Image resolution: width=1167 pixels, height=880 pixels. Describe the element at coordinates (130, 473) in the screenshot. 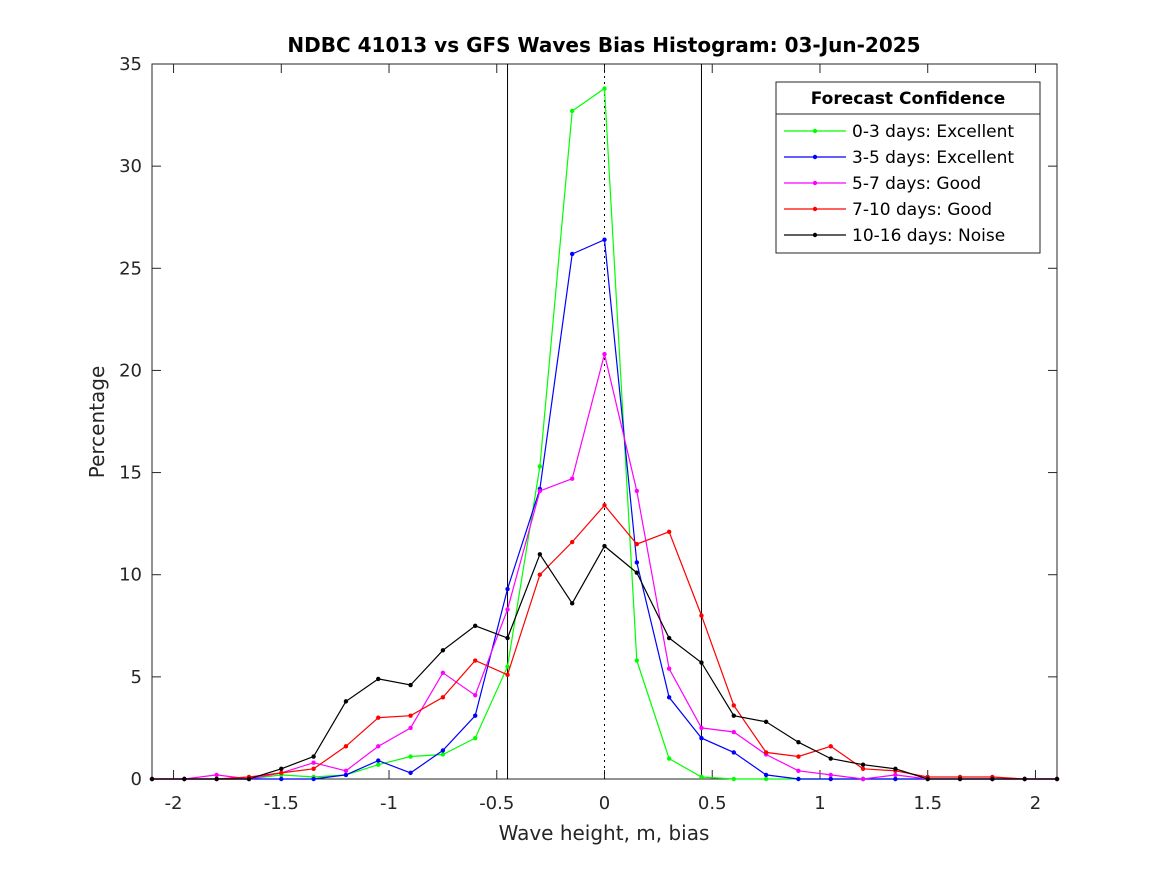

I see `y-tick-label: 15` at that location.